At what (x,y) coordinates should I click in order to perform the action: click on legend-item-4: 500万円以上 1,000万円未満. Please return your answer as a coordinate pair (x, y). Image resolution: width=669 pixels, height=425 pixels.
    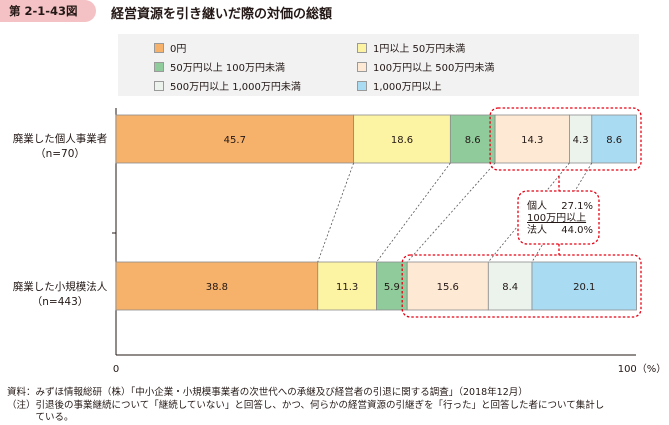
    Looking at the image, I should click on (227, 85).